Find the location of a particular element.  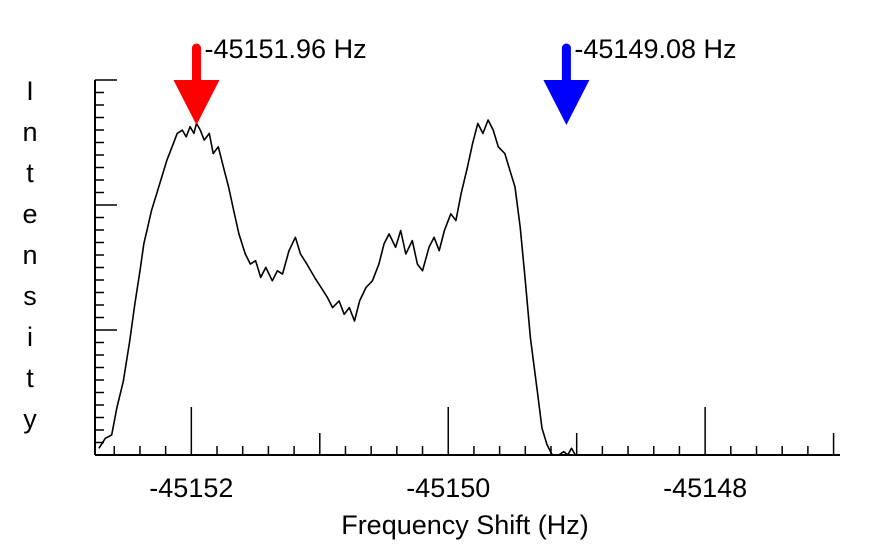

y-axis-title-letter: i is located at coordinates (30, 337).